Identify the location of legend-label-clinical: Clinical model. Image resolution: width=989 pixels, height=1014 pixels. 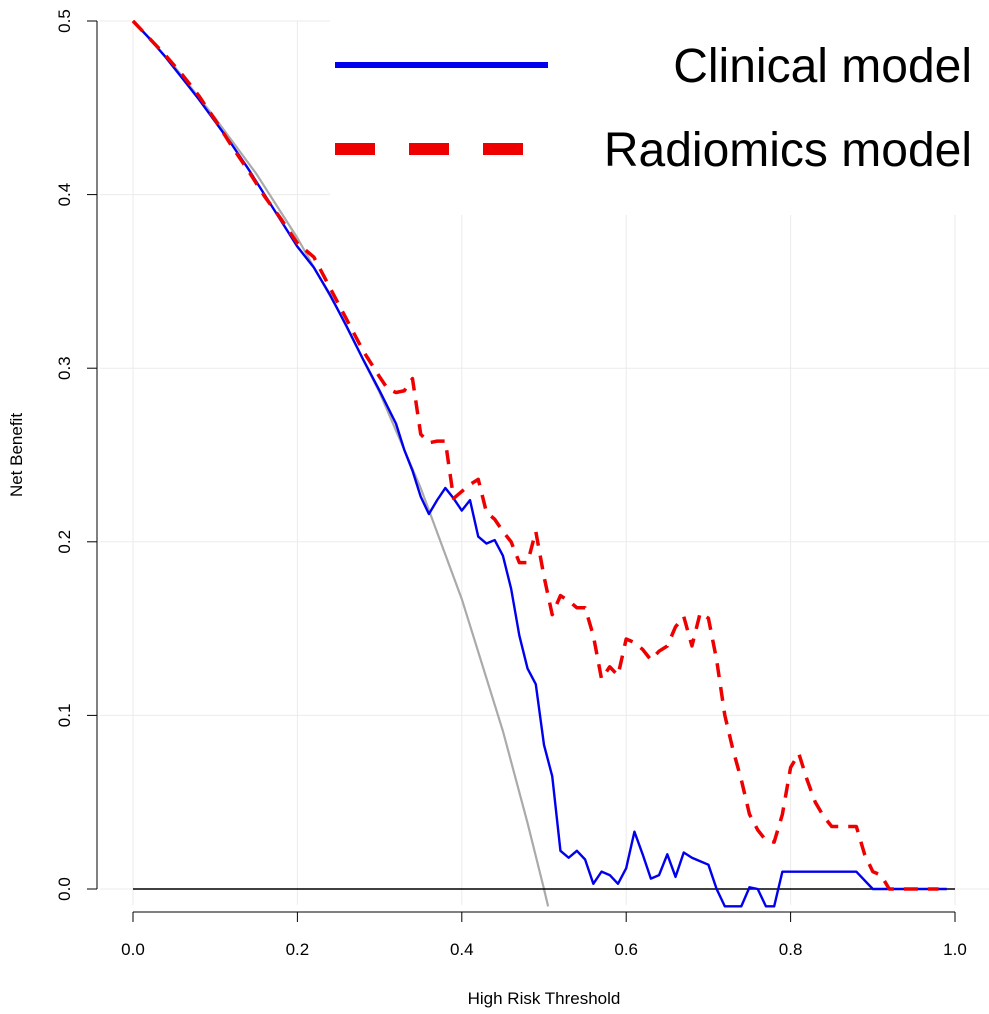
(822, 66).